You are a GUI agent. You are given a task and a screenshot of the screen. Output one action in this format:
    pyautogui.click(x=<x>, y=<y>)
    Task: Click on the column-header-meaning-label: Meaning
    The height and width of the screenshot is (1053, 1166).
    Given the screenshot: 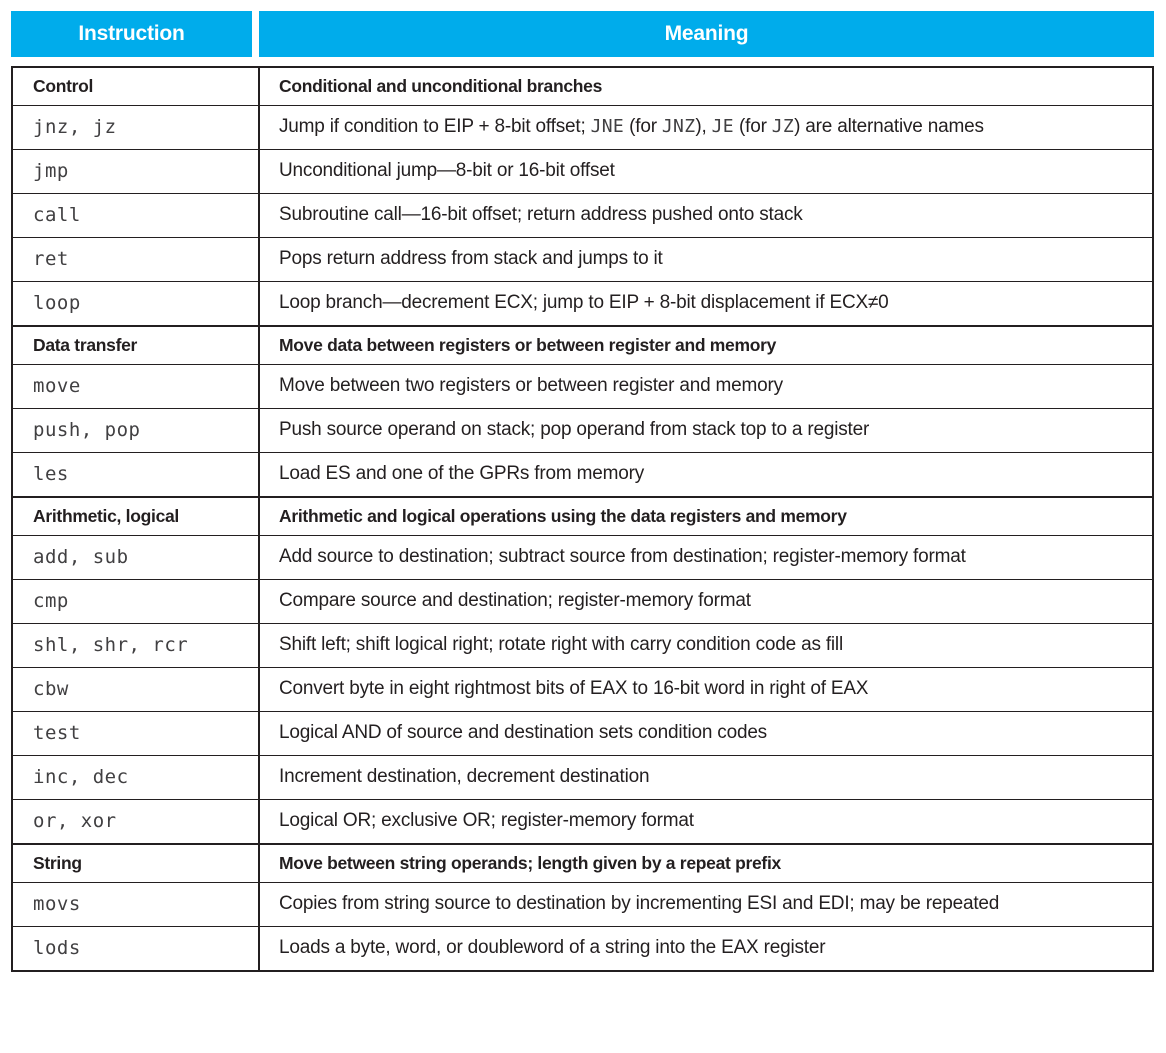 What is the action you would take?
    pyautogui.click(x=706, y=33)
    